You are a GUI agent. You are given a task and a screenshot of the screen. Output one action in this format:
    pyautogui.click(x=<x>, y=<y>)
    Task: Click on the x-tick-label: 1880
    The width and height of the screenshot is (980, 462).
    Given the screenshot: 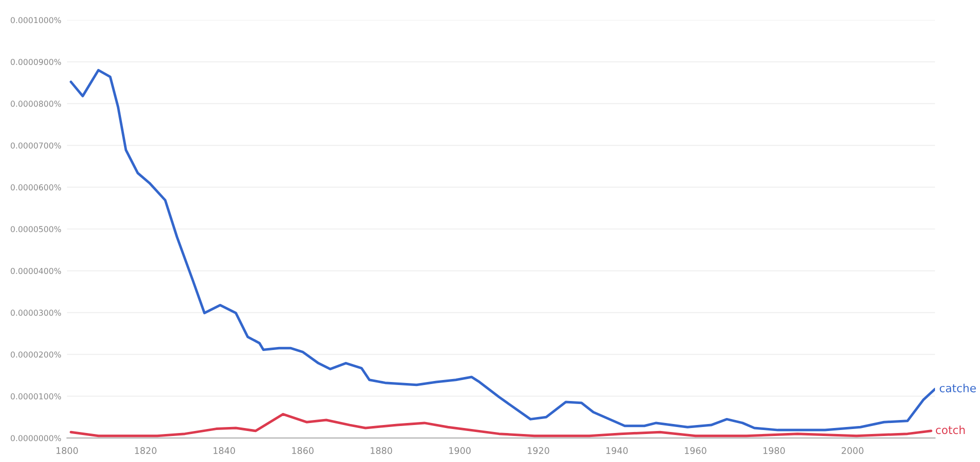 What is the action you would take?
    pyautogui.click(x=381, y=450)
    